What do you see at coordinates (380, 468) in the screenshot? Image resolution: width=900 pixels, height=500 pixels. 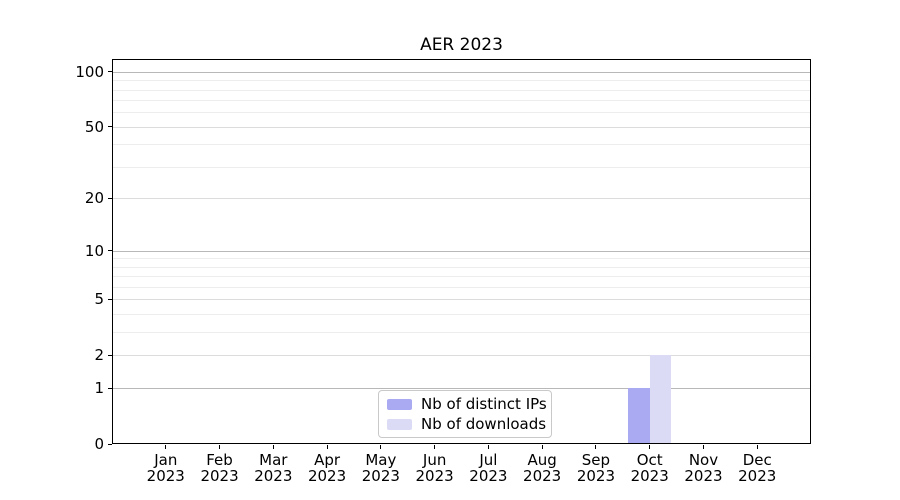 I see `x-tick-label: May 2023` at bounding box center [380, 468].